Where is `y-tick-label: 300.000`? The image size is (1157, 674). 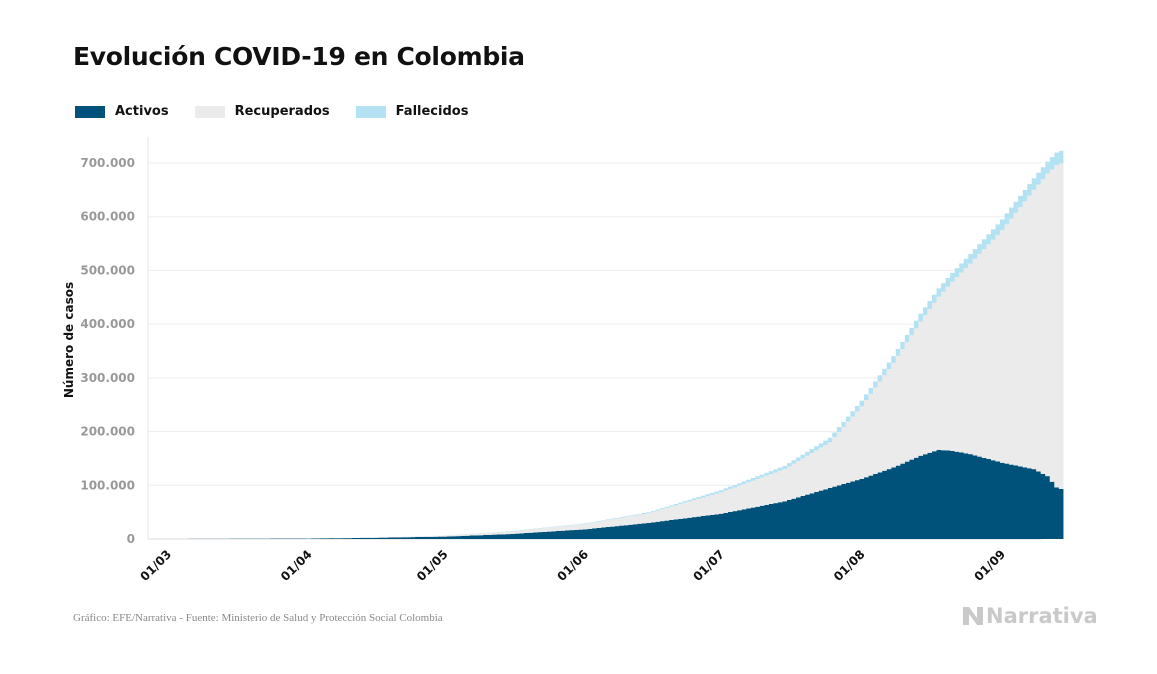
y-tick-label: 300.000 is located at coordinates (107, 378).